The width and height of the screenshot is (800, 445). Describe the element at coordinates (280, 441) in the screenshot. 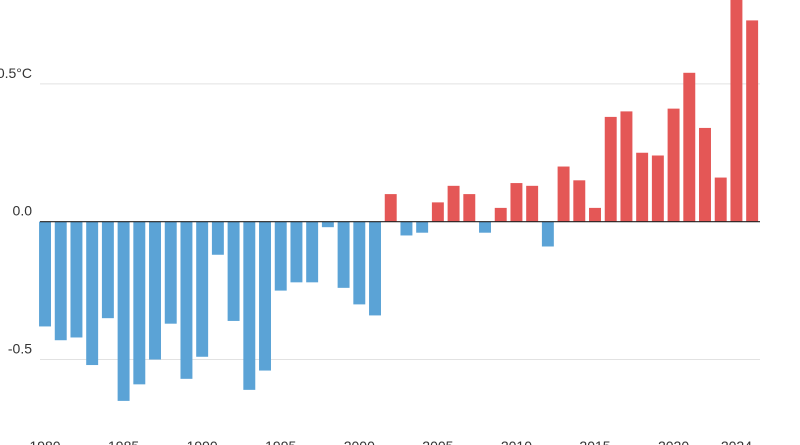

I see `x-tick-label: 1995` at that location.